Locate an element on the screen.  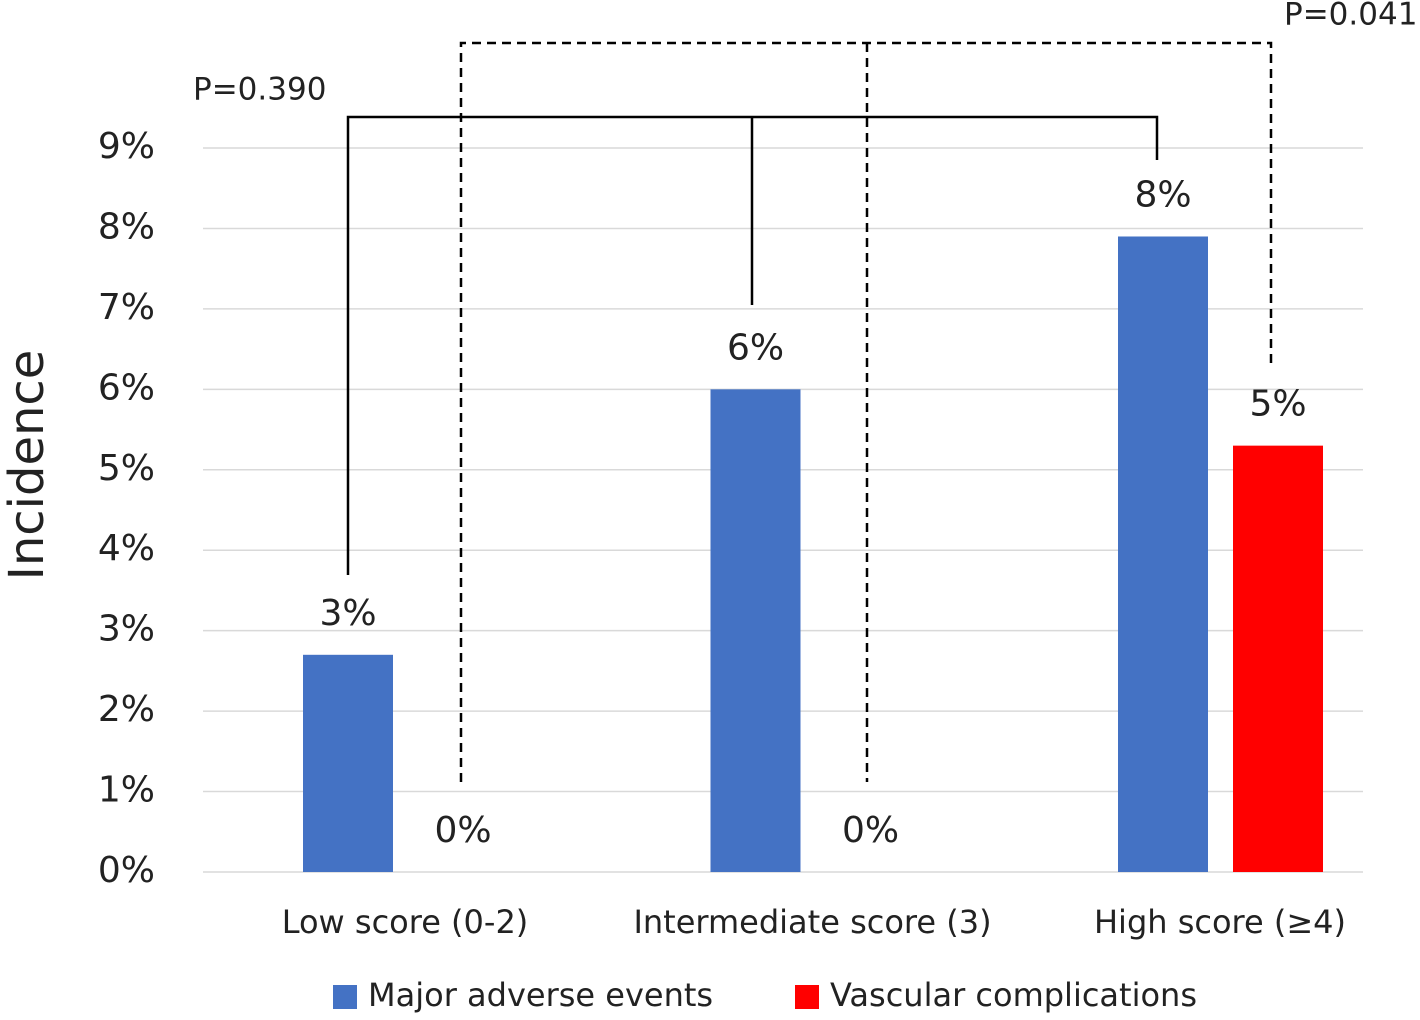
y-tick-label: 7% is located at coordinates (126, 307).